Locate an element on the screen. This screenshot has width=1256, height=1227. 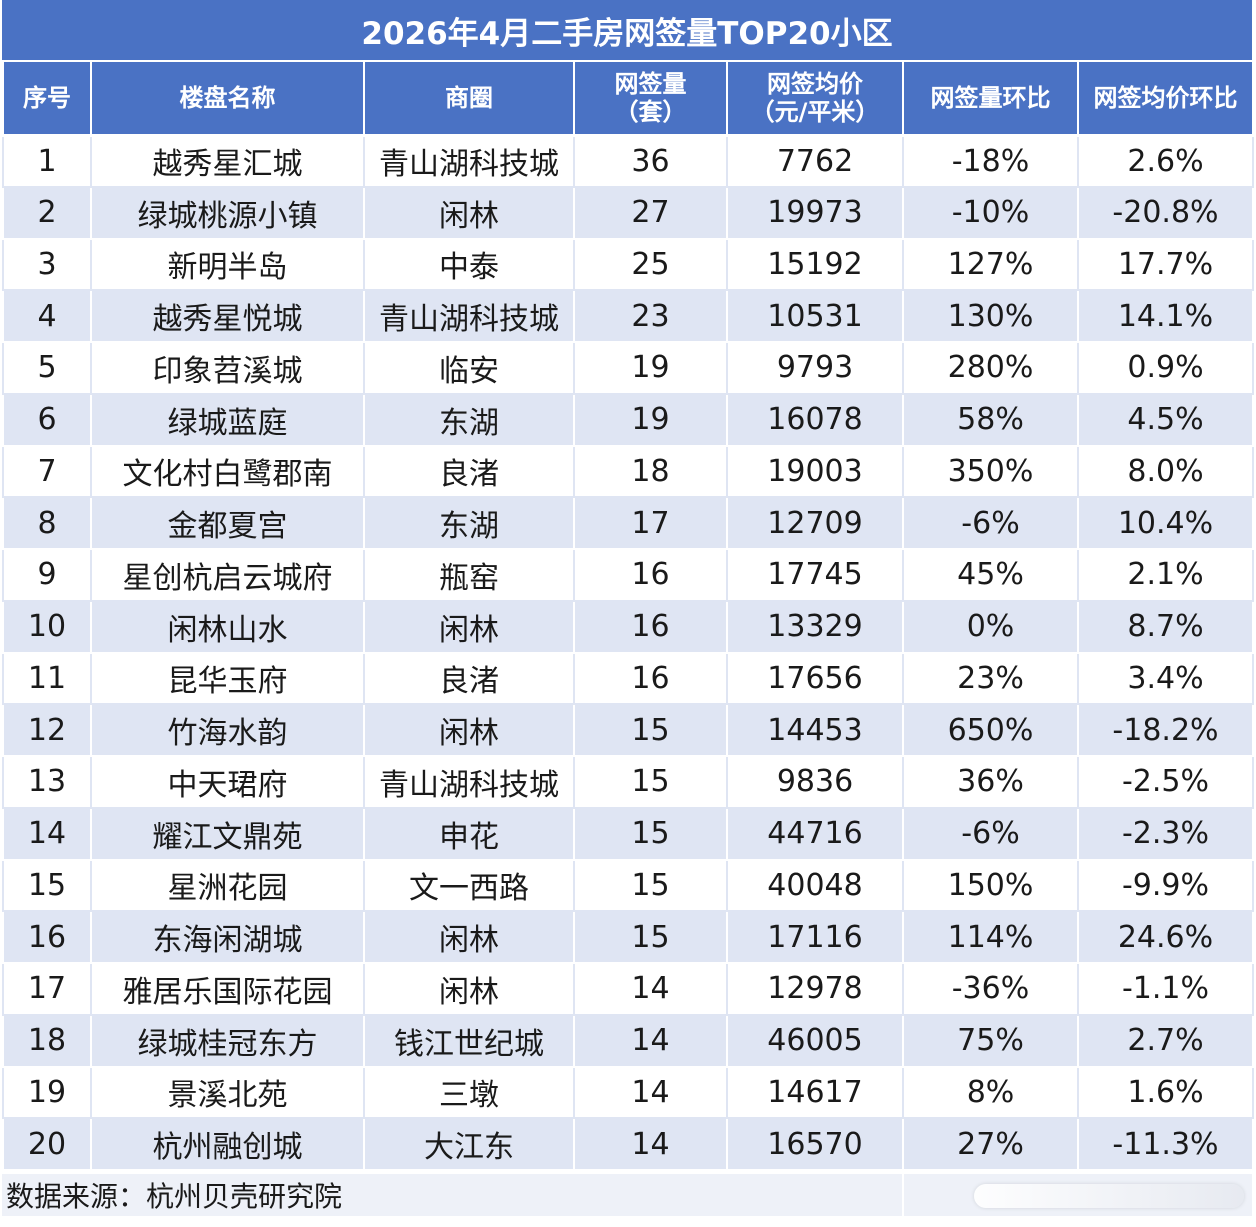
cell-district: 中泰 is located at coordinates (469, 264).